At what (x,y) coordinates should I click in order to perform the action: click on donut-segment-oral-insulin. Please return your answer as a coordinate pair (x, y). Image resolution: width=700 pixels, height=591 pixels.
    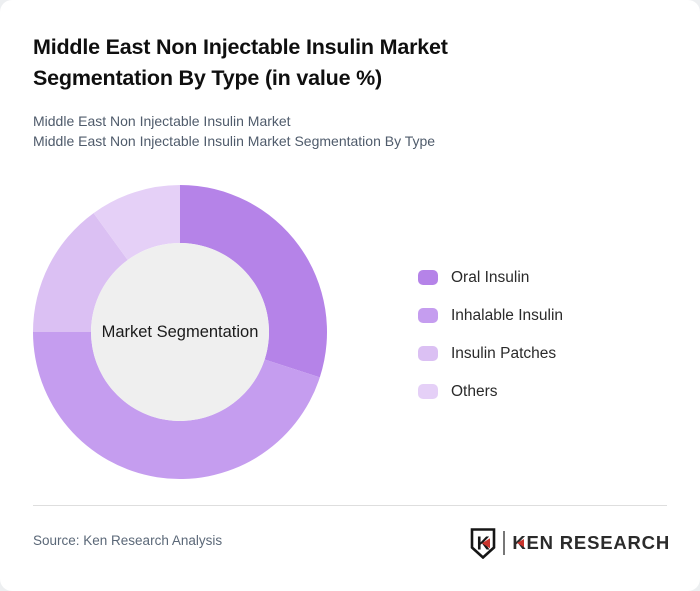
    Looking at the image, I should click on (254, 281).